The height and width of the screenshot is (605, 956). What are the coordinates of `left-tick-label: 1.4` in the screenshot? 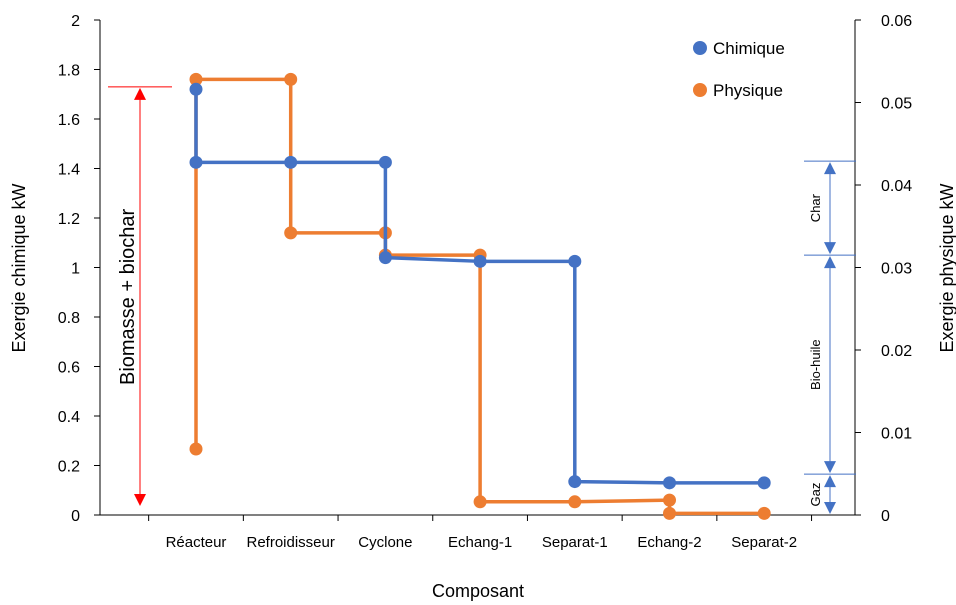 It's located at (69, 170).